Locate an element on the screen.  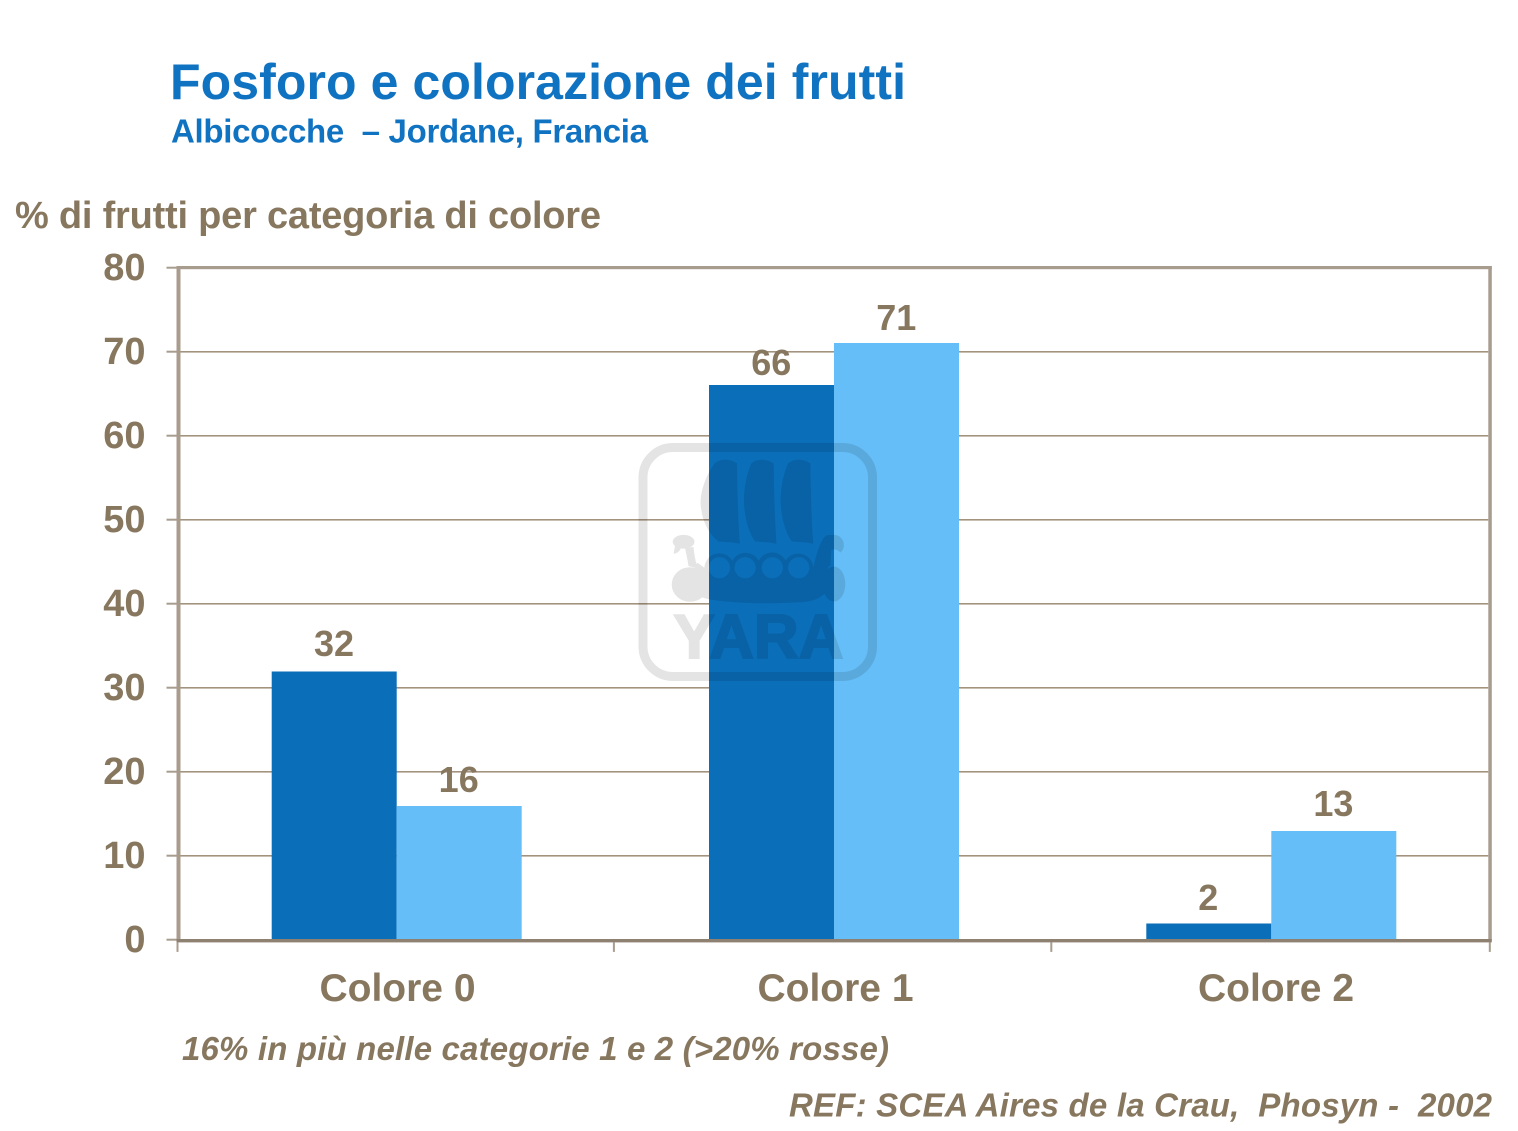
svg-text: 80 is located at coordinates (124, 268).